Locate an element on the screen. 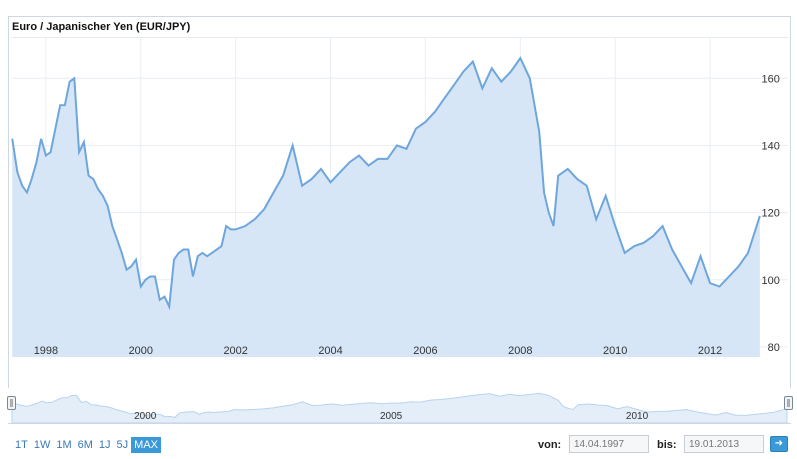 This screenshot has height=459, width=797. x-tick-label: 2002 is located at coordinates (235, 351).